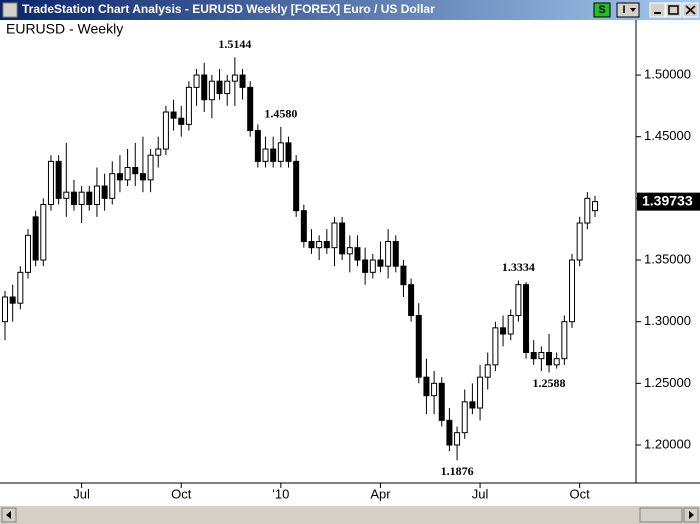 The width and height of the screenshot is (700, 524). I want to click on s-button, so click(602, 10).